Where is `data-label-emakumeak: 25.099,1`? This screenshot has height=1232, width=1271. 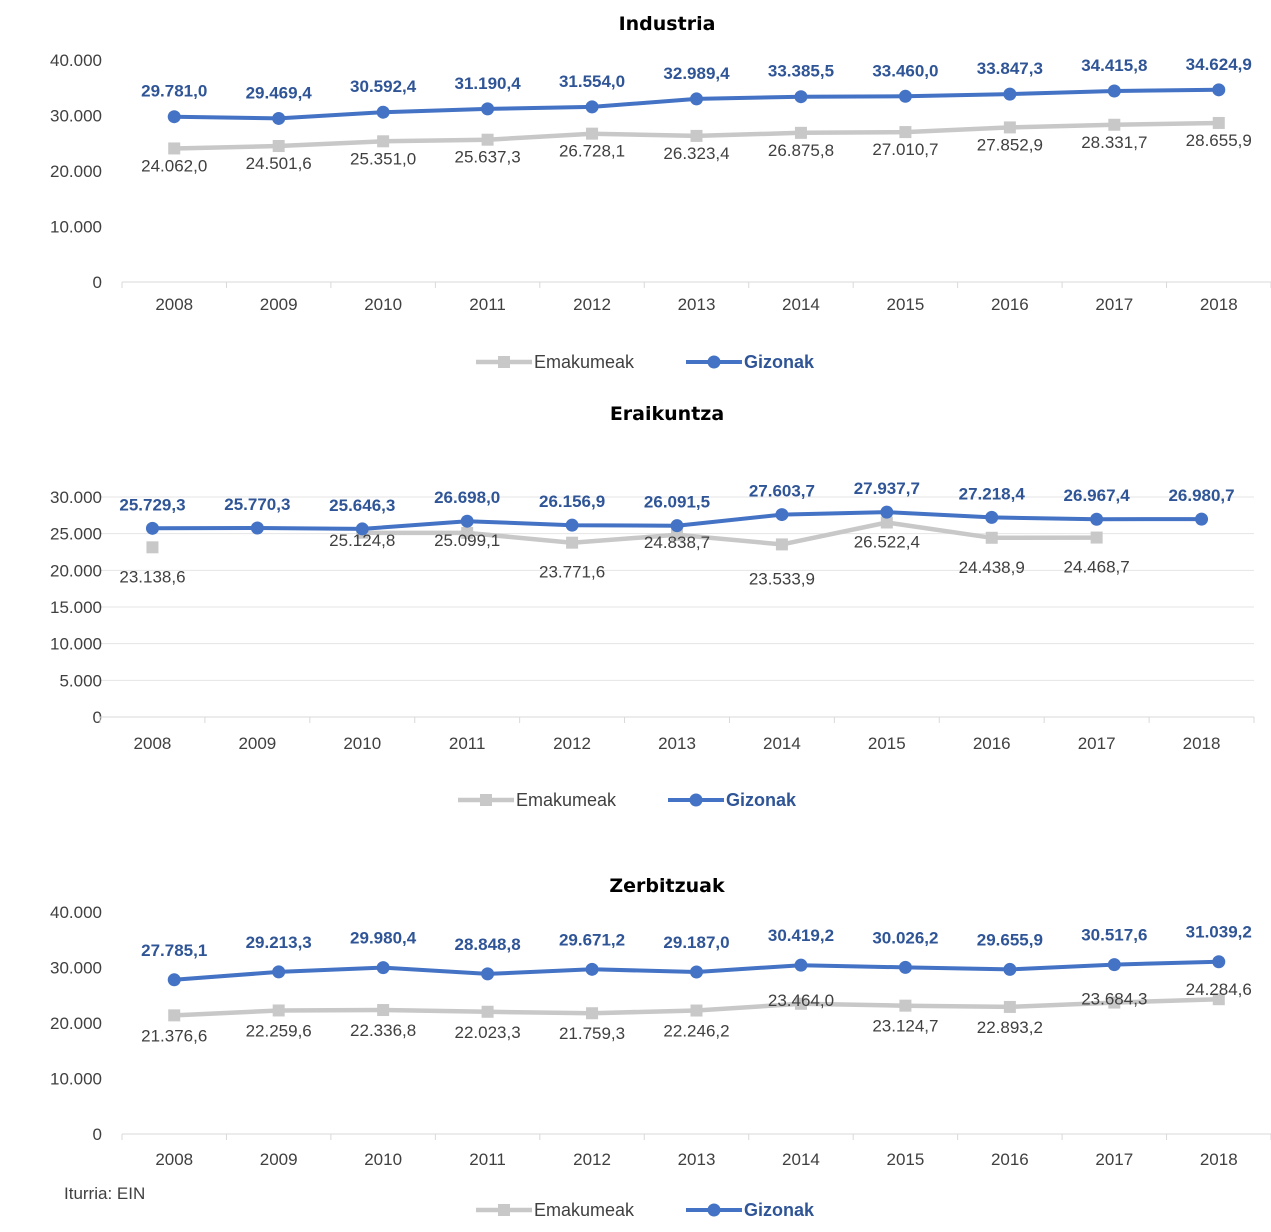
data-label-emakumeak: 25.099,1 is located at coordinates (467, 540).